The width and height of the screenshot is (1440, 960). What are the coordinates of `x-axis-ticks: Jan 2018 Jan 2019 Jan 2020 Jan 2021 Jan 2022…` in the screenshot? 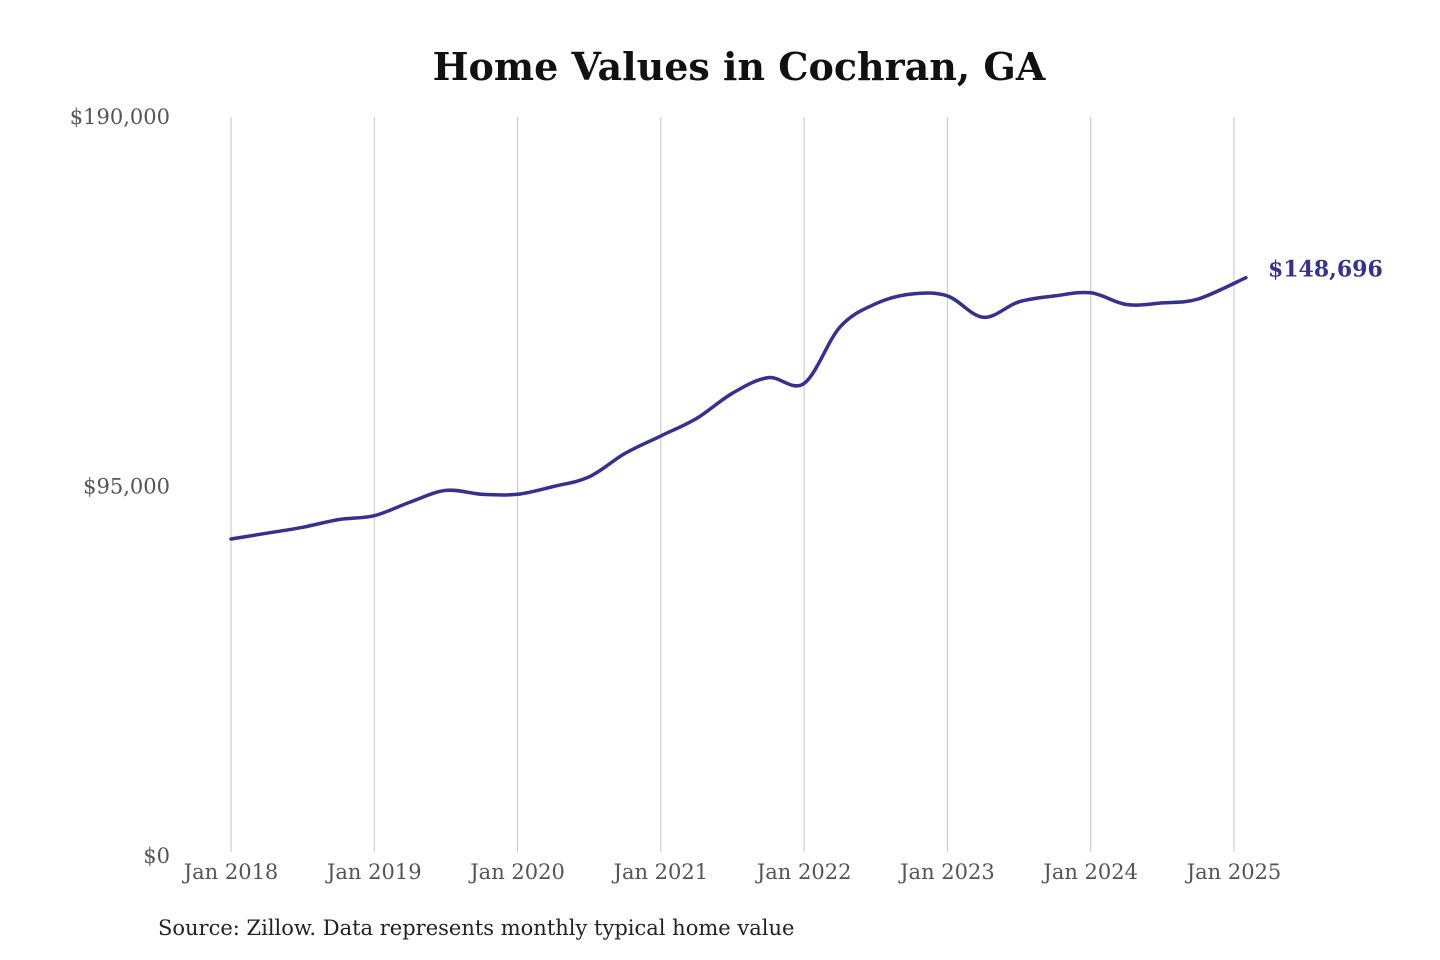 It's located at (732, 872).